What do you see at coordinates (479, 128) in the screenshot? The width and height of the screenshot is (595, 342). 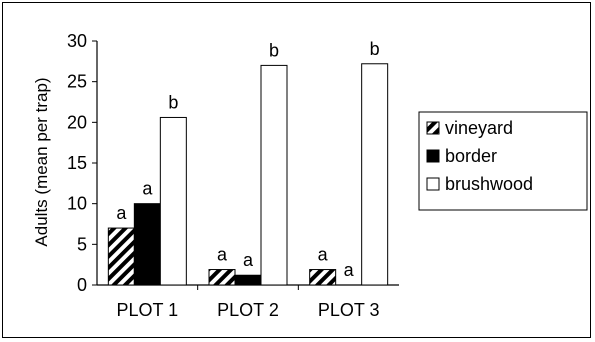 I see `legend-label-vineyard: vineyard` at bounding box center [479, 128].